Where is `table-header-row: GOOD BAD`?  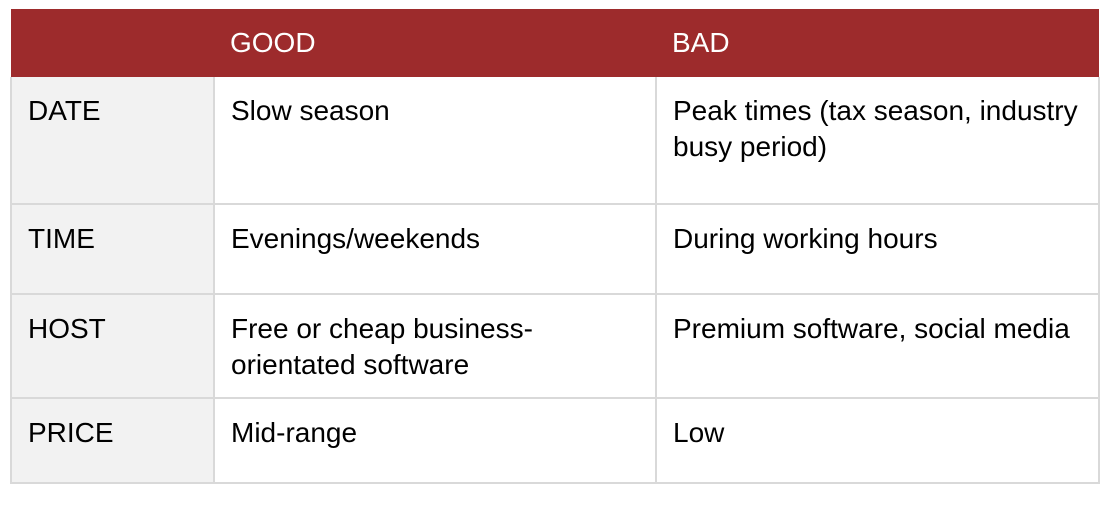 table-header-row: GOOD BAD is located at coordinates (555, 43).